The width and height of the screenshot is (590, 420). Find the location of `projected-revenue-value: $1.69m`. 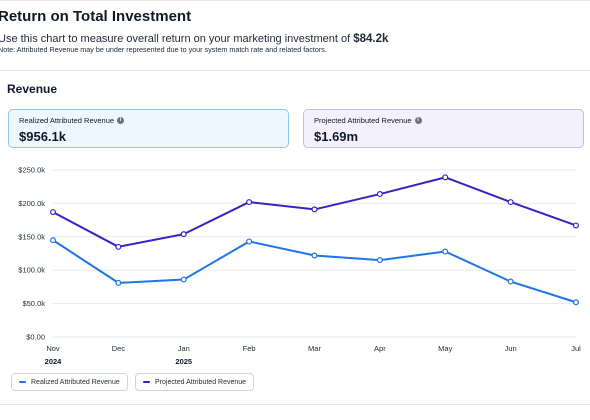

projected-revenue-value: $1.69m is located at coordinates (336, 136).